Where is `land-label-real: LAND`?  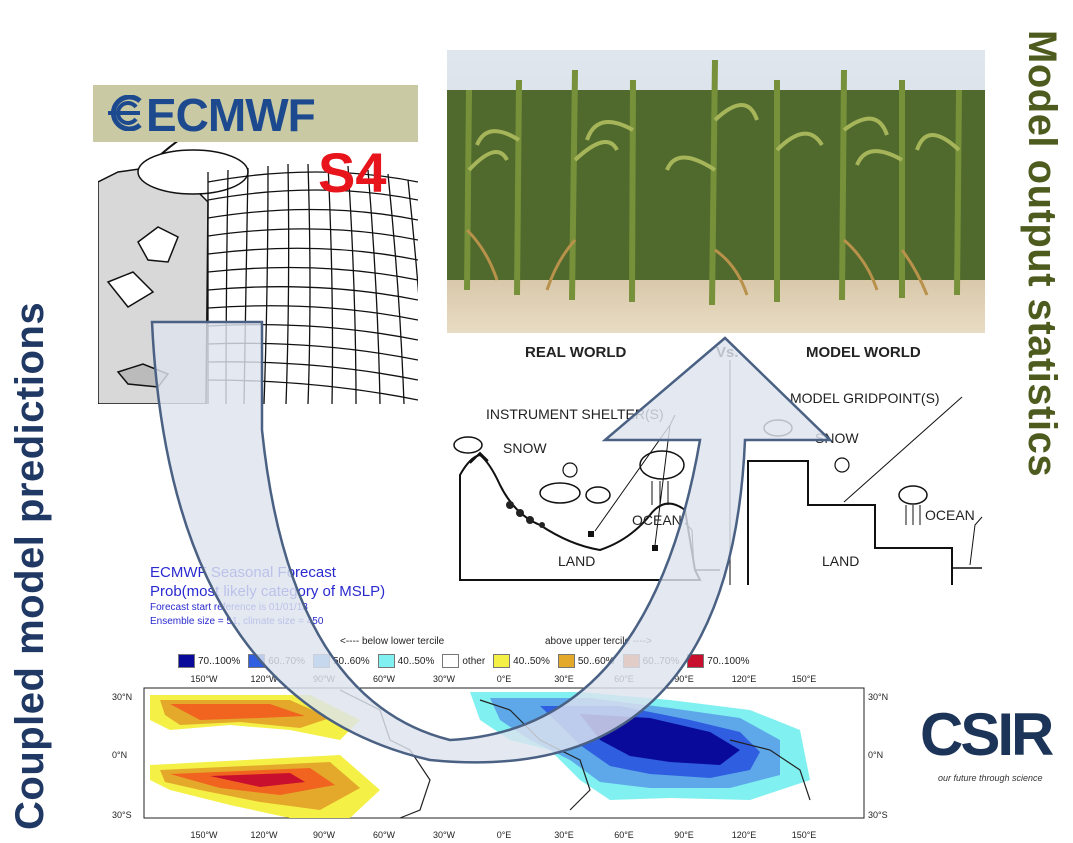 land-label-real: LAND is located at coordinates (577, 561).